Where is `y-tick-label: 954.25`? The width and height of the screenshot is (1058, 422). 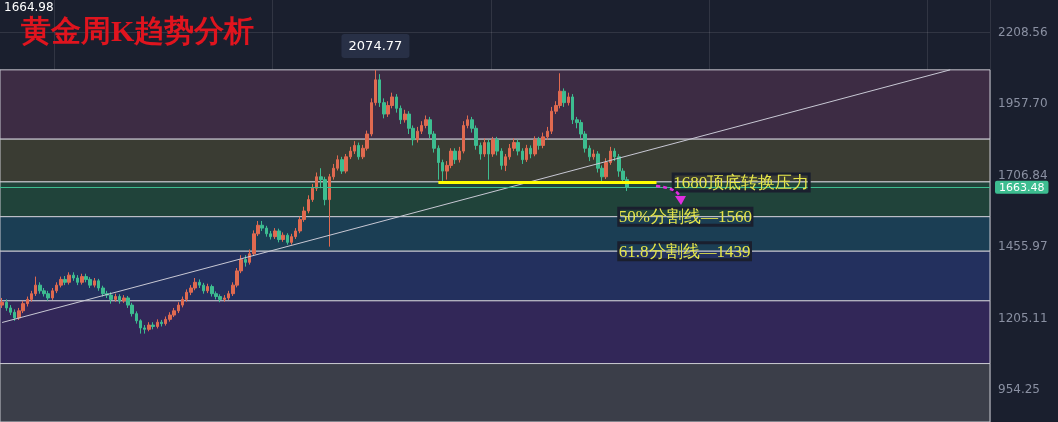 y-tick-label: 954.25 is located at coordinates (1019, 389).